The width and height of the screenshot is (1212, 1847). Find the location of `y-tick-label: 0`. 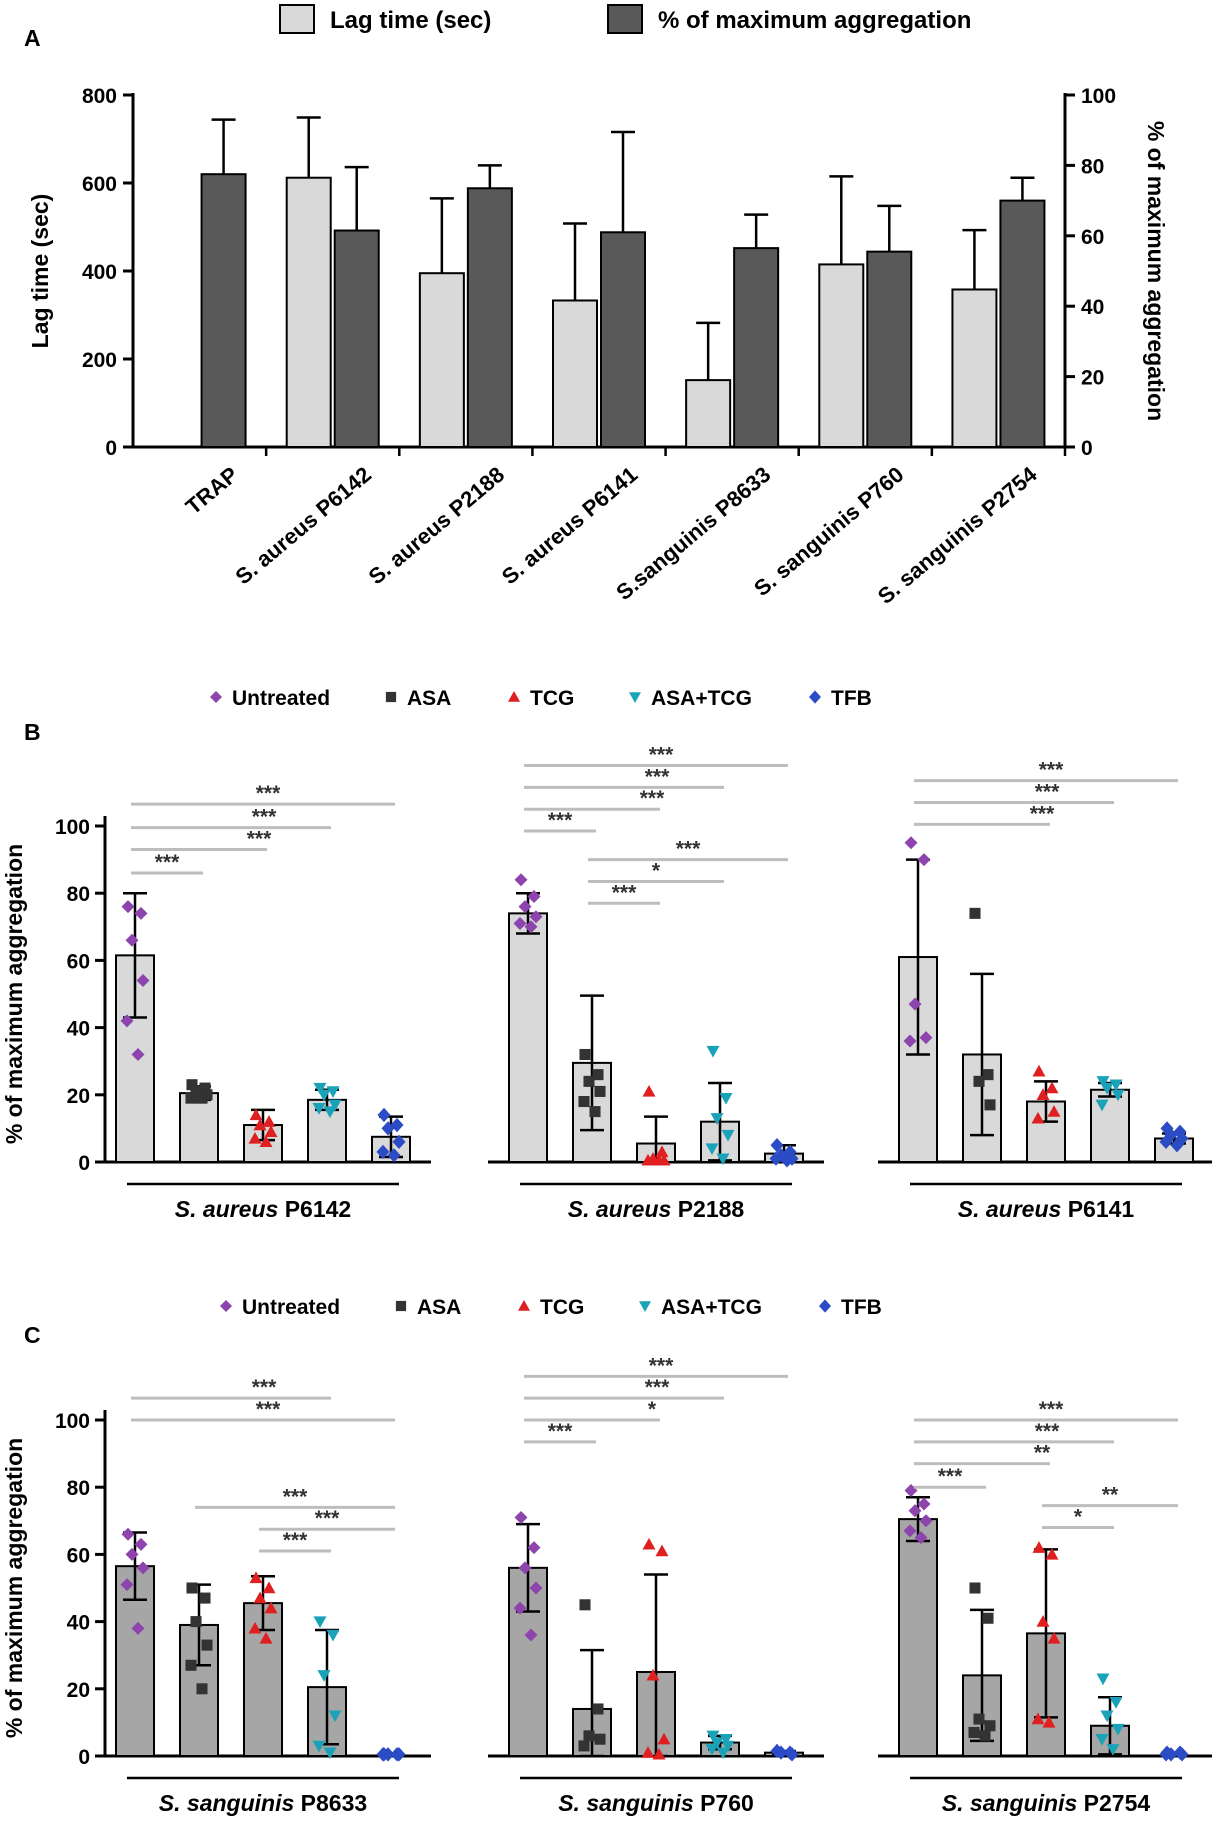

y-tick-label: 0 is located at coordinates (84, 1163).